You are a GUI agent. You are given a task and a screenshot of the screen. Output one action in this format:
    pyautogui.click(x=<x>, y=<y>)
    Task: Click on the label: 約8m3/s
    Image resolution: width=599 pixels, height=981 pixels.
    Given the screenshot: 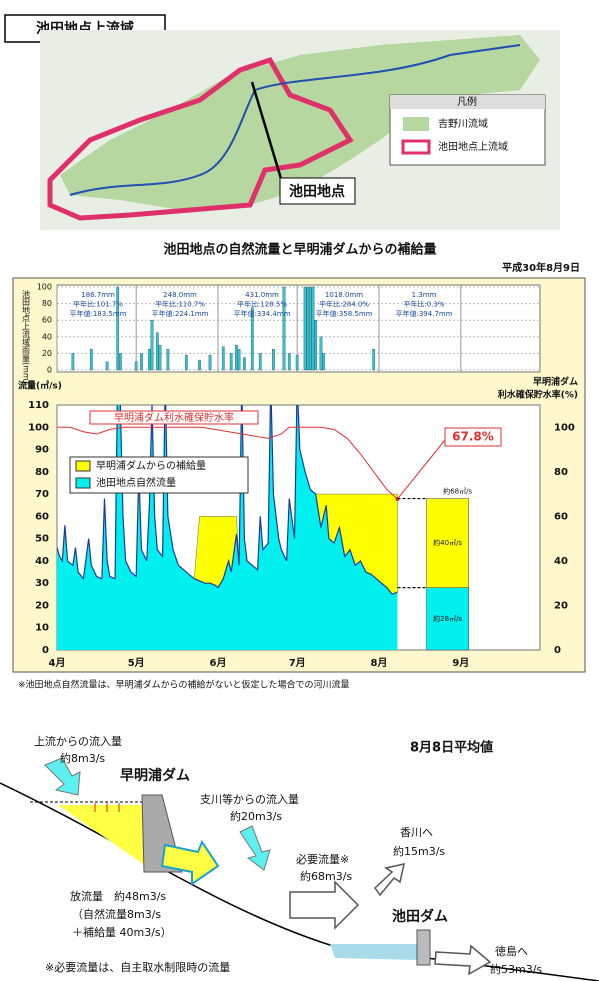 What is the action you would take?
    pyautogui.click(x=82, y=758)
    